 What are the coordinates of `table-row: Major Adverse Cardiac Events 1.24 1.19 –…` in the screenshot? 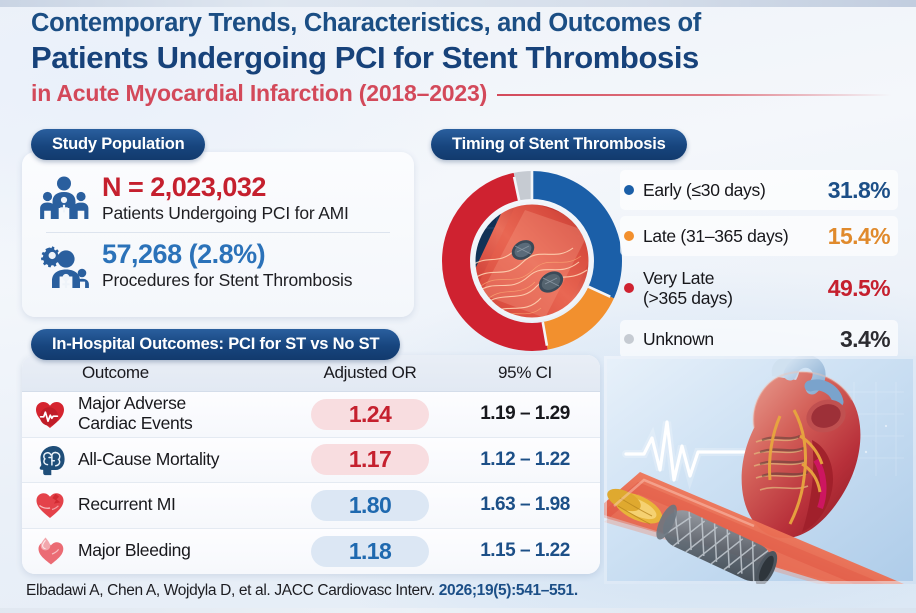 It's located at (311, 415).